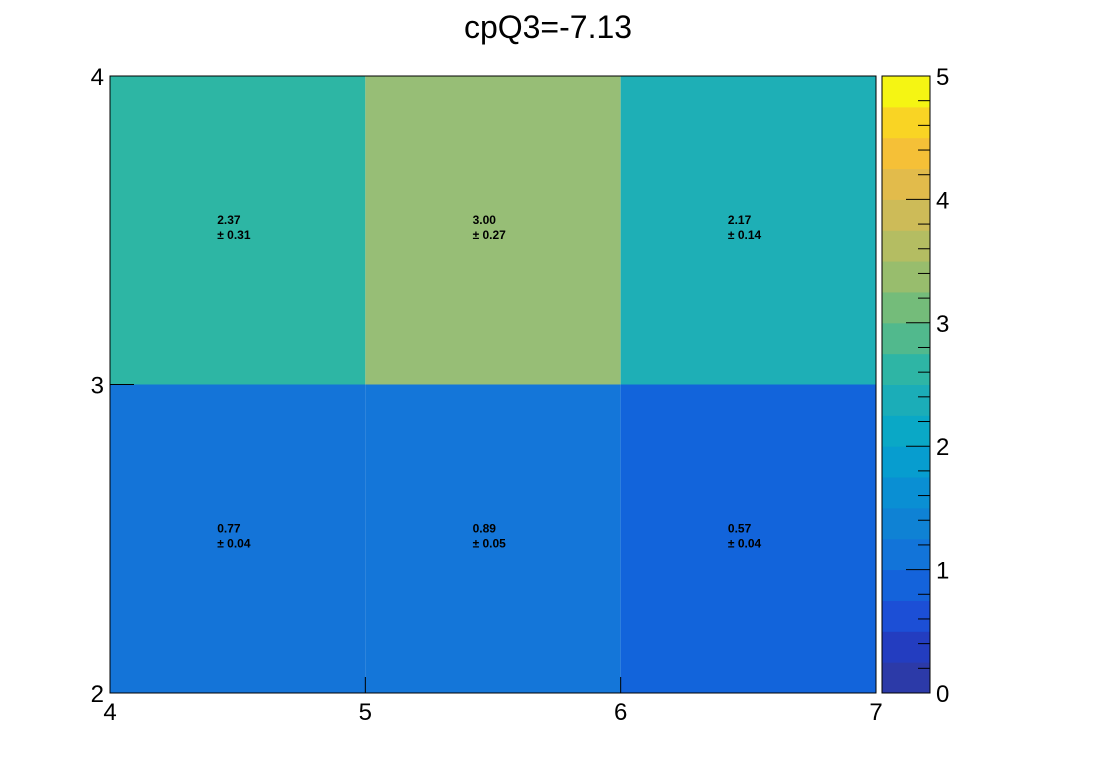  Describe the element at coordinates (740, 529) in the screenshot. I see `cell-value-label: 0.57` at that location.